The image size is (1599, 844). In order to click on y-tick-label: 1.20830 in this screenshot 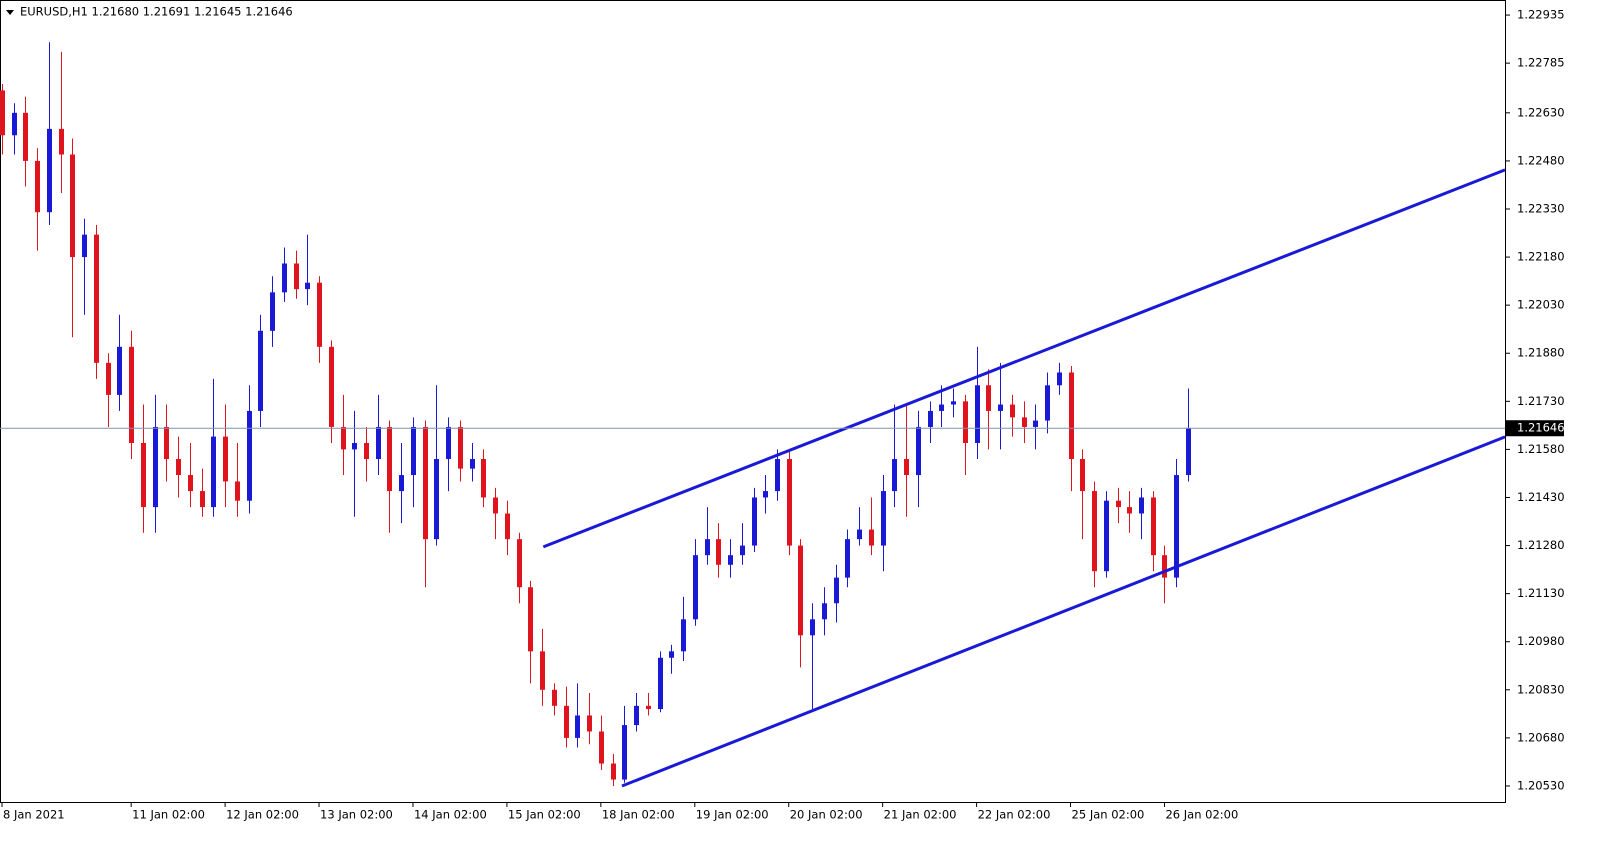, I will do `click(1541, 689)`.